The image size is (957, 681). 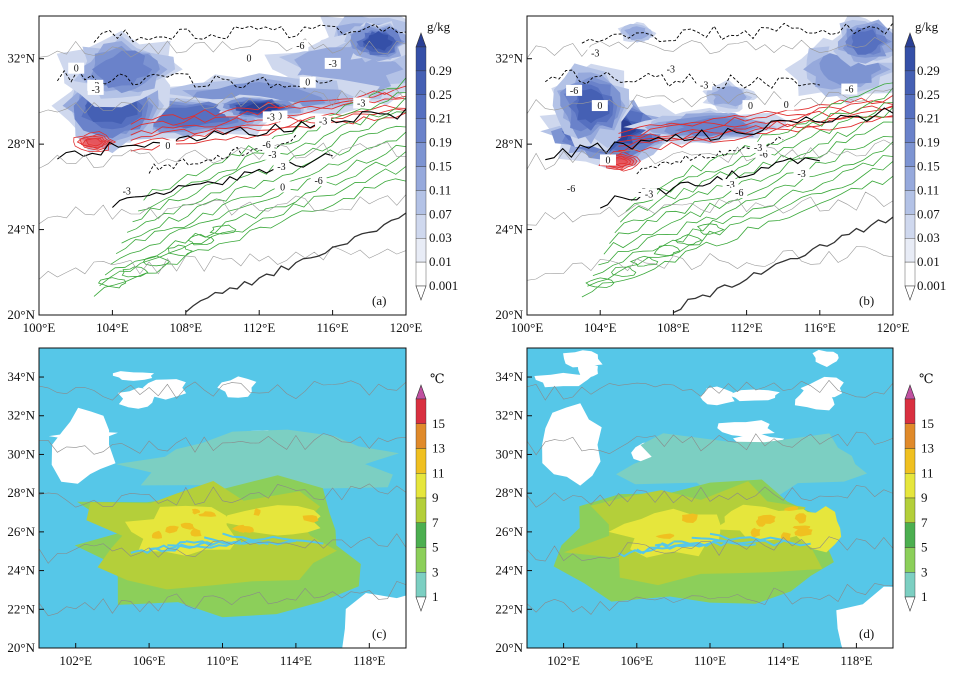 I want to click on panel-label: (b), so click(x=866, y=300).